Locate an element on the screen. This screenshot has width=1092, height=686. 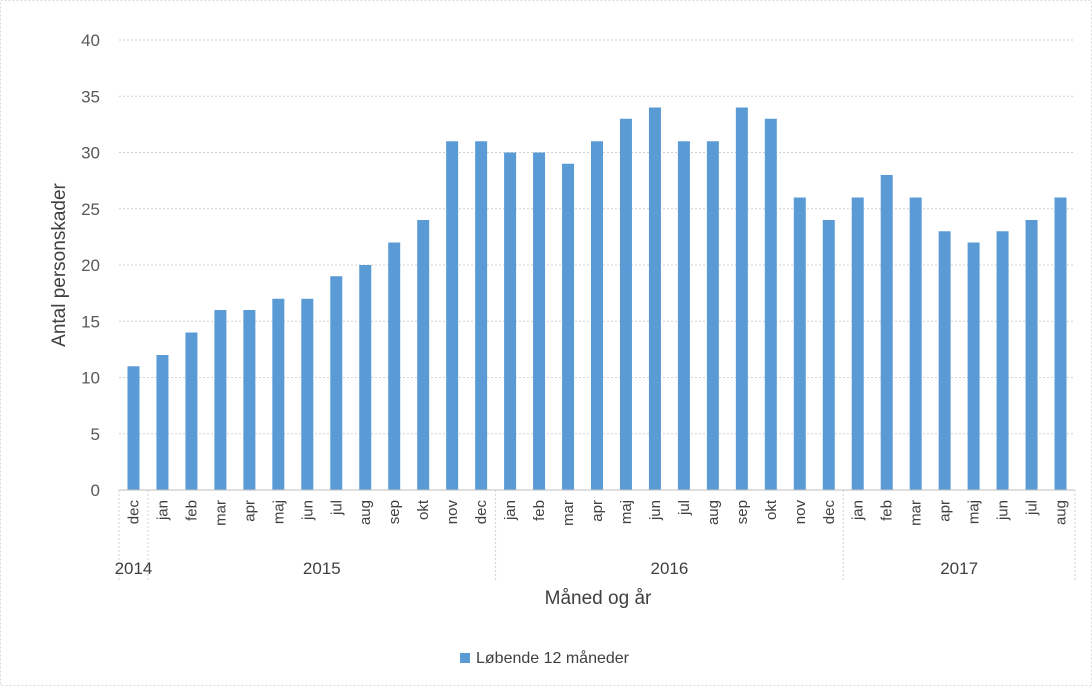
y-tick-label: 20 is located at coordinates (90, 265).